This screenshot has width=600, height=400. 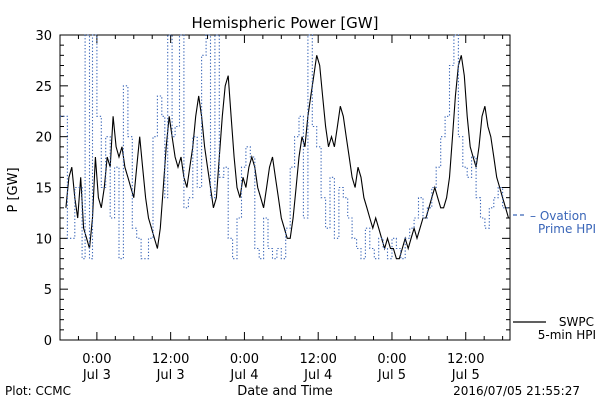 I want to click on y-tick-label: 0, so click(x=48, y=341).